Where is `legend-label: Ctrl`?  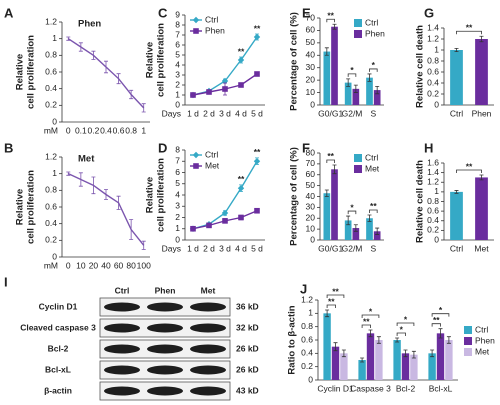 legend-label: Ctrl is located at coordinates (481, 329).